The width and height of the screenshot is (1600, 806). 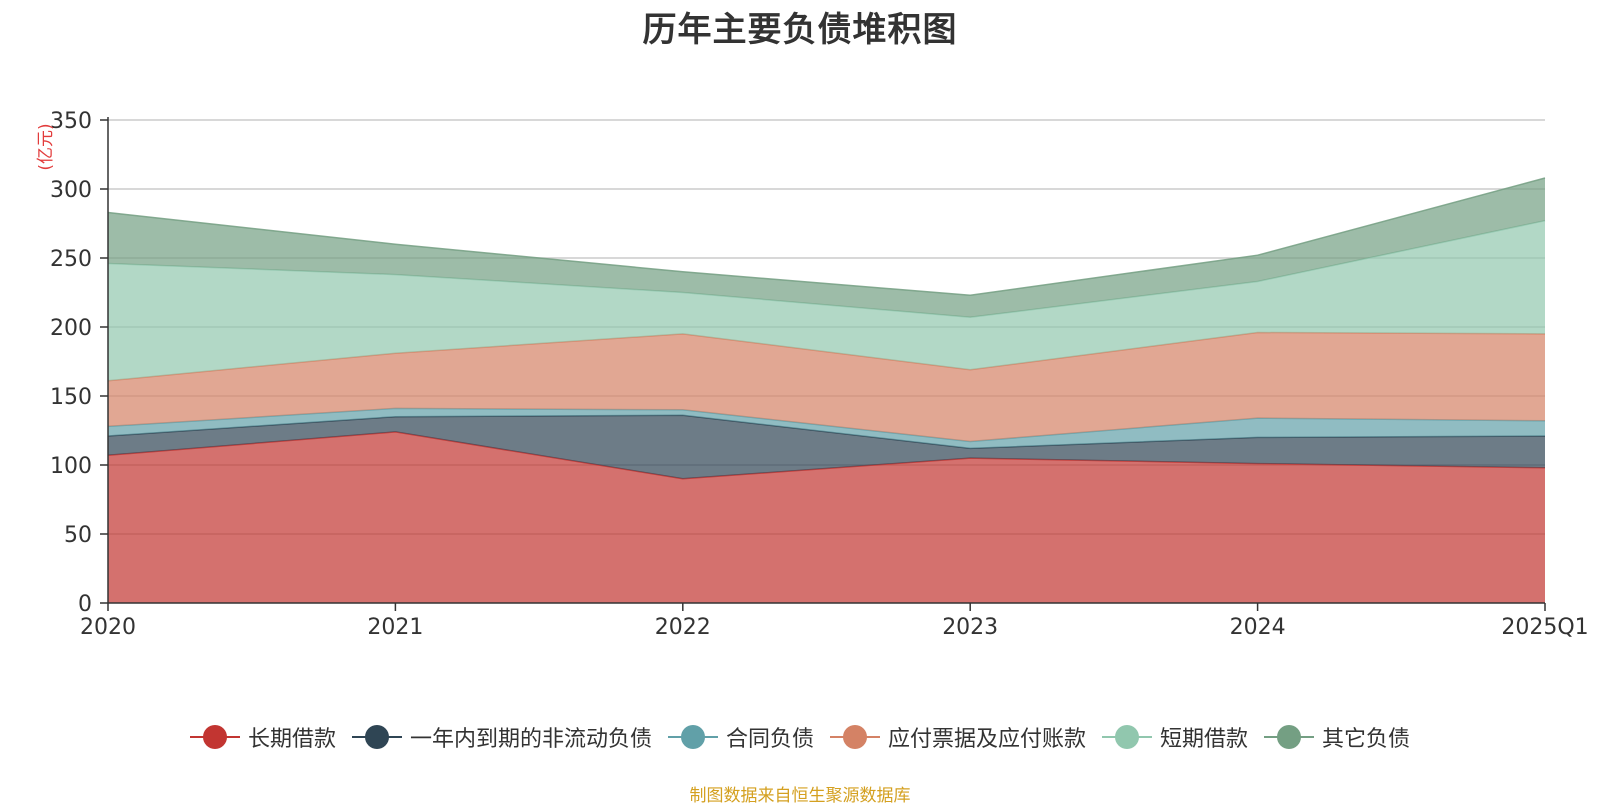 What do you see at coordinates (71, 259) in the screenshot?
I see `y-tick-label: 250` at bounding box center [71, 259].